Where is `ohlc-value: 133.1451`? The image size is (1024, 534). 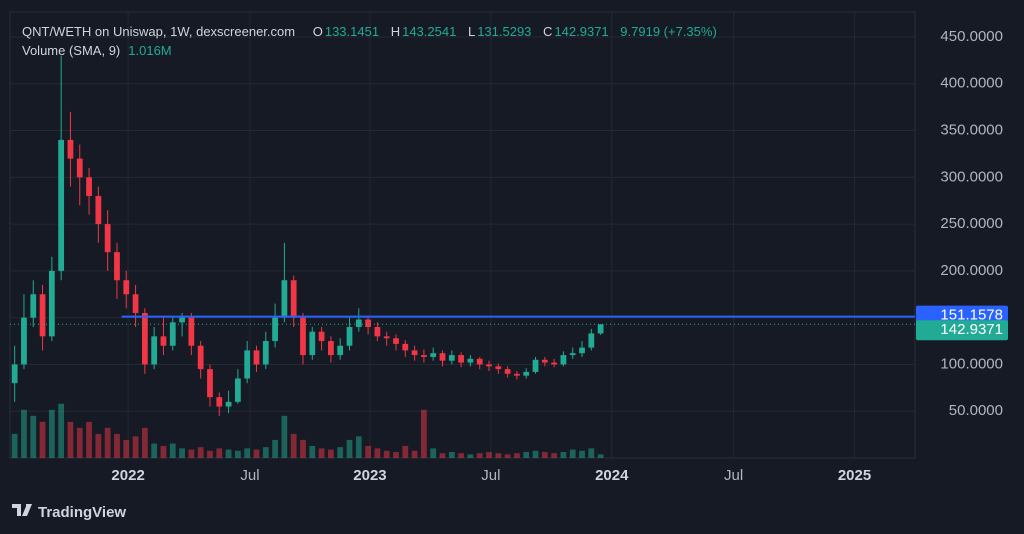
ohlc-value: 133.1451 is located at coordinates (352, 31).